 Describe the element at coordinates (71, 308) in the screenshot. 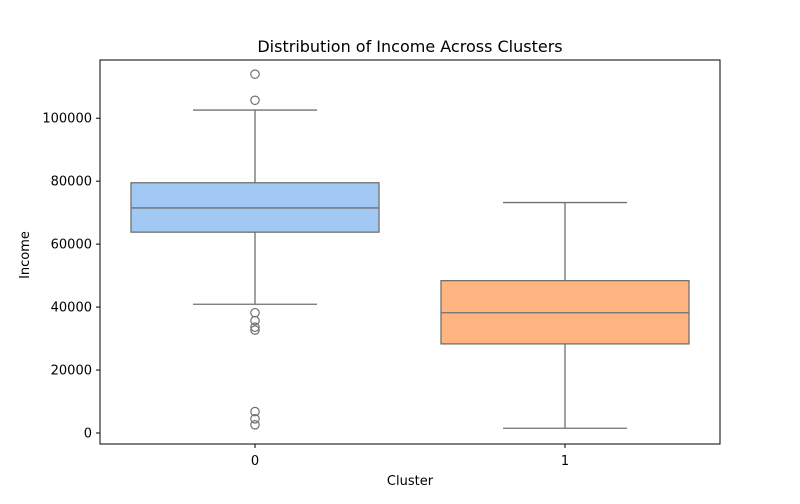

I see `y-tick-label-2: 40000` at that location.